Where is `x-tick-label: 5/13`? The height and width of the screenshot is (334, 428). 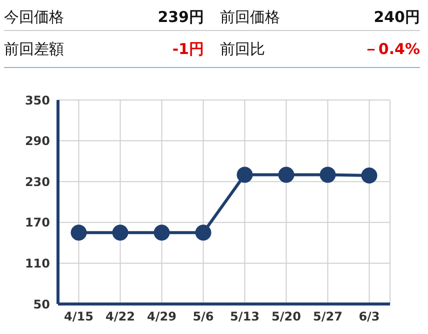 x-tick-label: 5/13 is located at coordinates (245, 317).